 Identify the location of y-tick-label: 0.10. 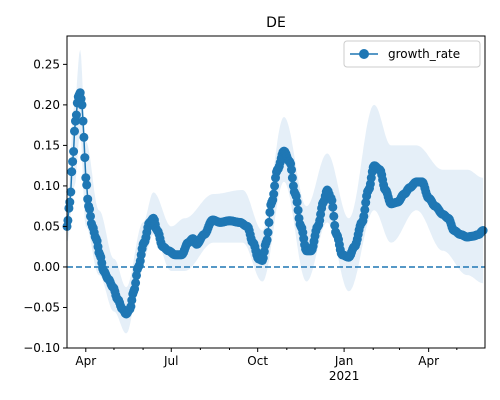
(46, 186).